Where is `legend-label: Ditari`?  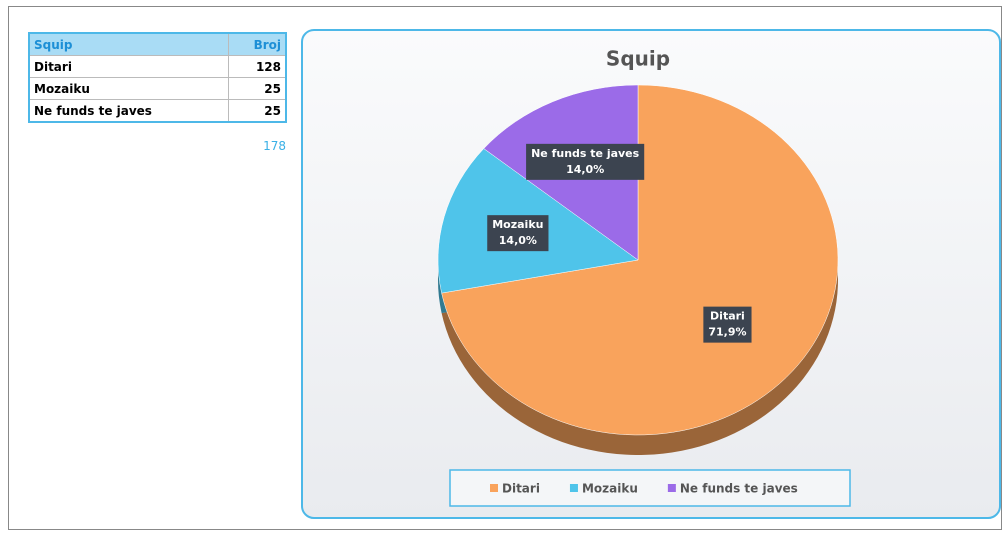
legend-label: Ditari is located at coordinates (521, 489).